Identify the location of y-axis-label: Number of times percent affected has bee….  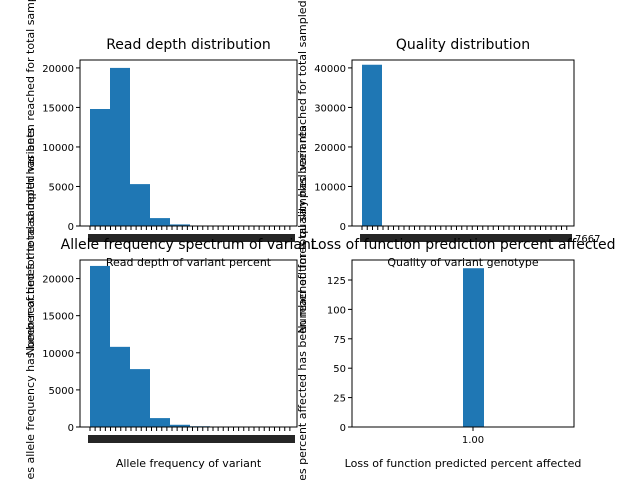
(302, 303).